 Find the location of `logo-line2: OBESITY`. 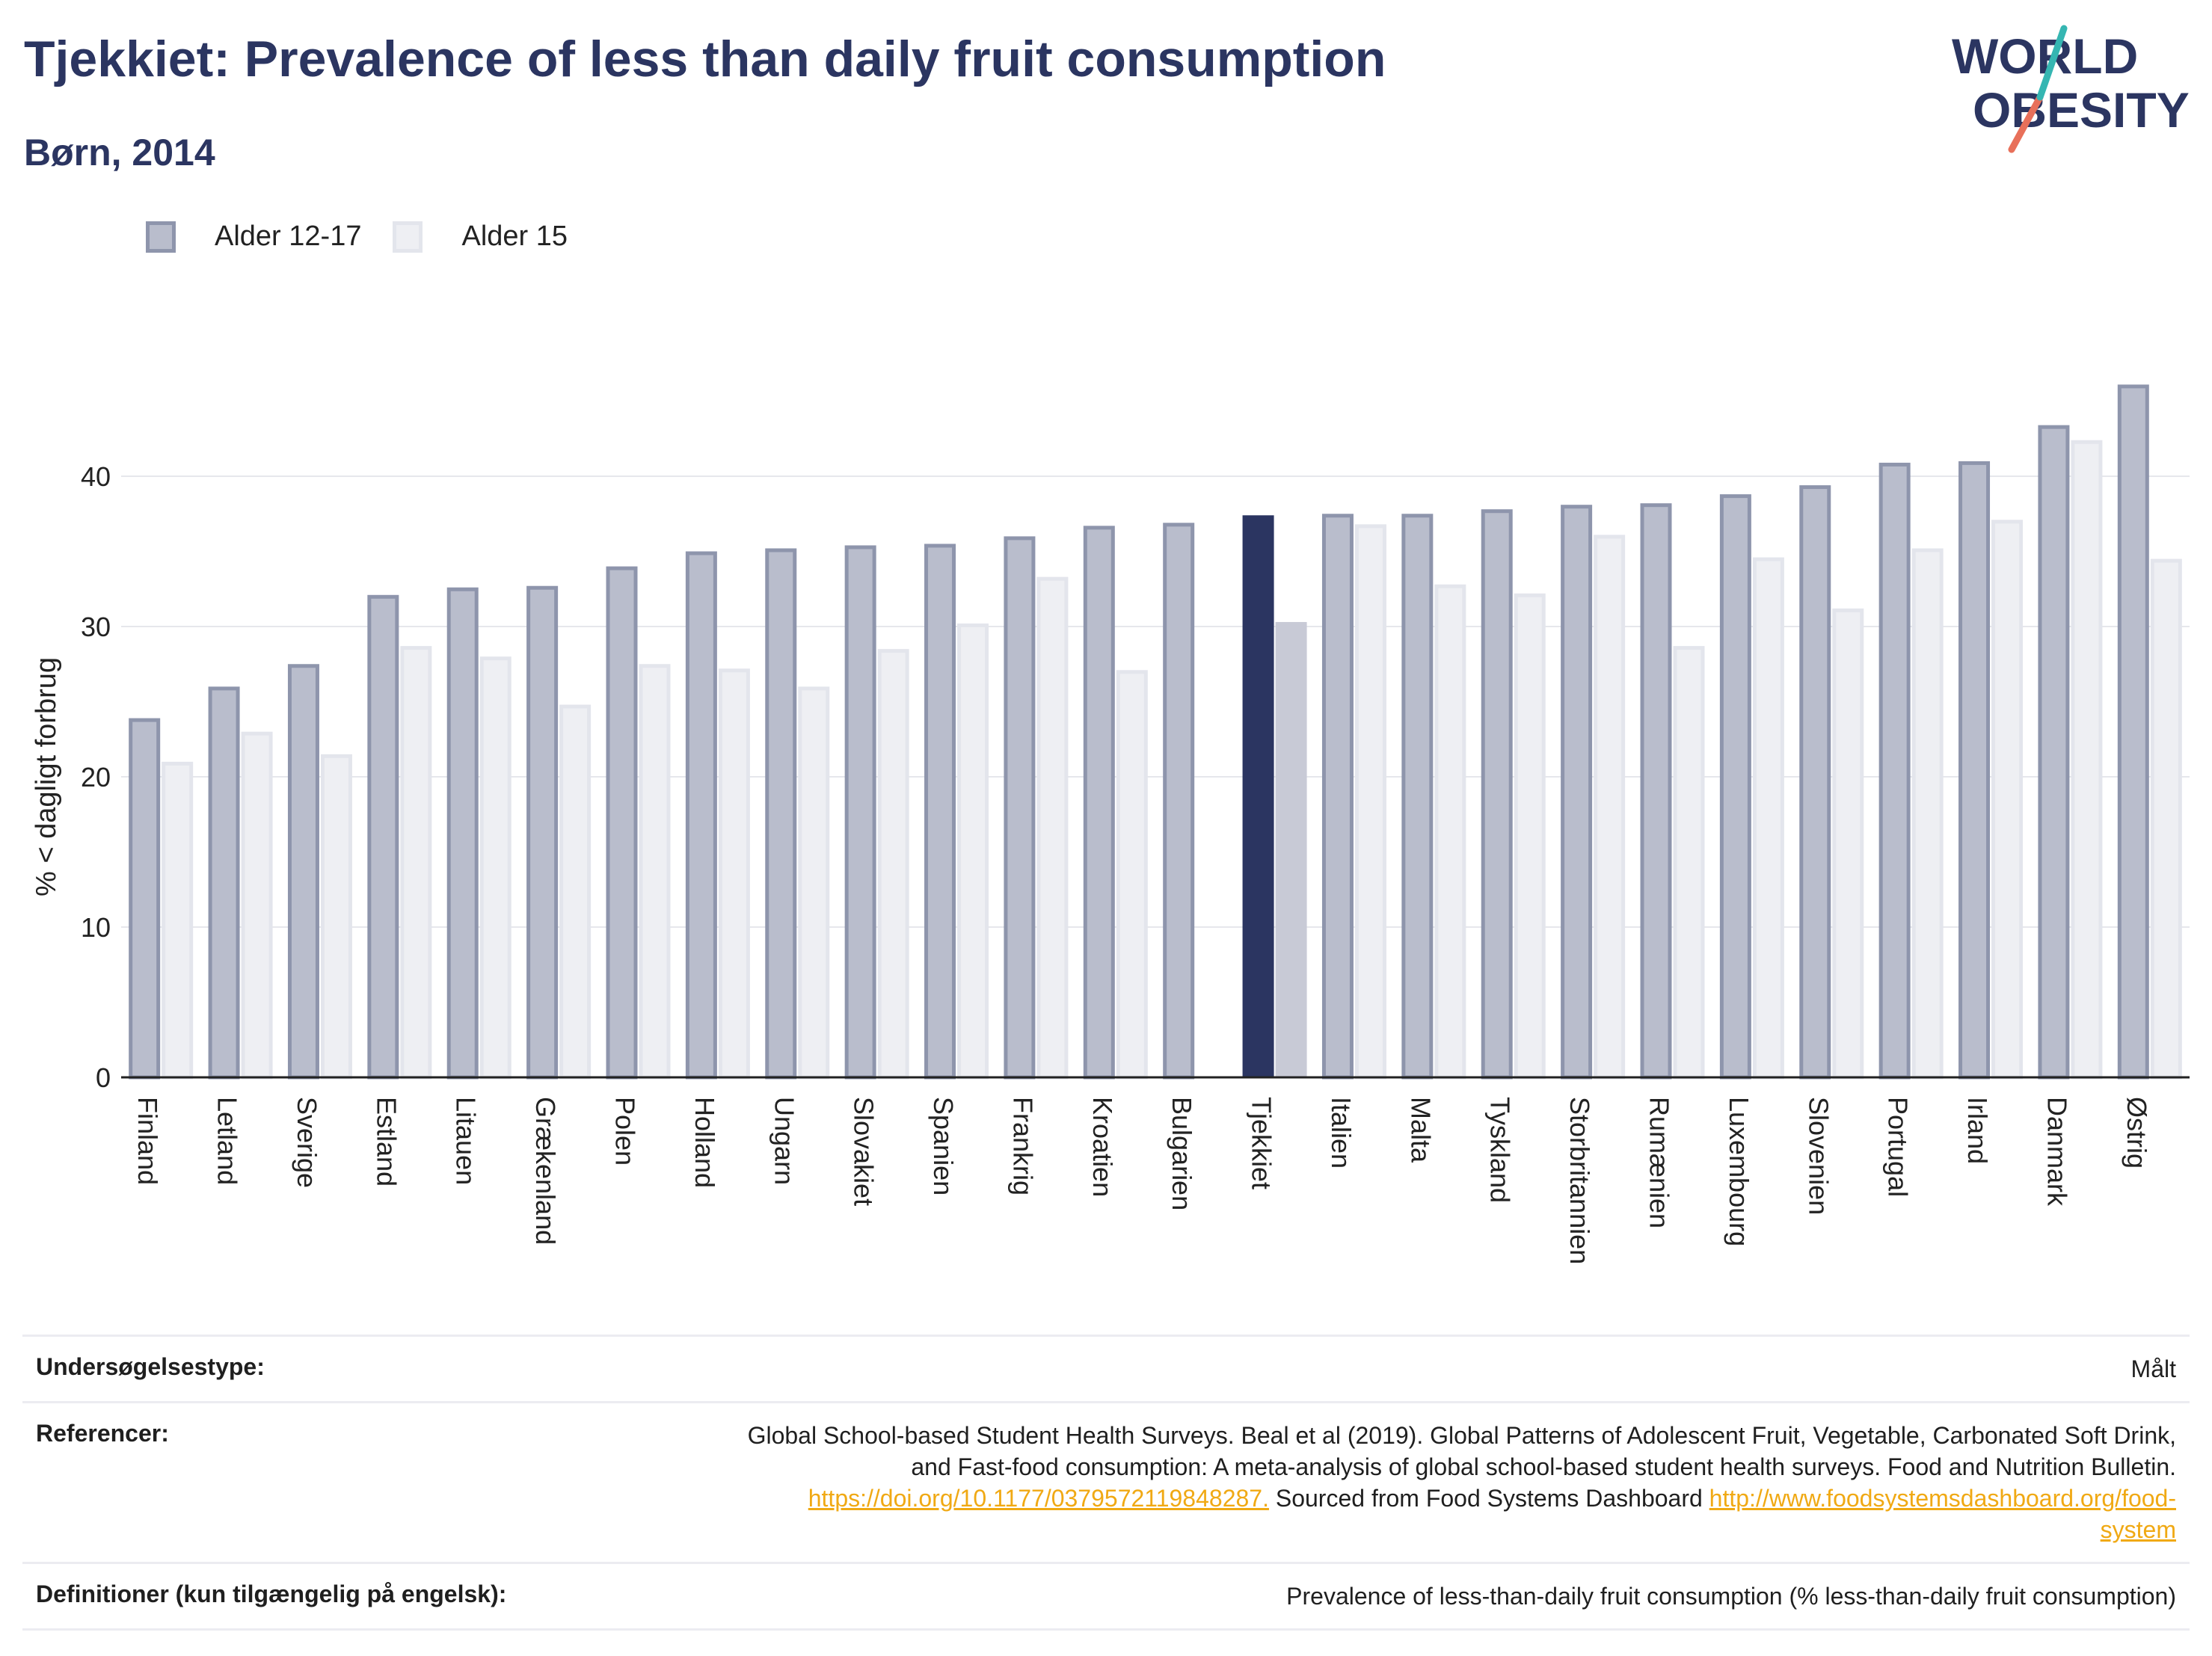

logo-line2: OBESITY is located at coordinates (2081, 110).